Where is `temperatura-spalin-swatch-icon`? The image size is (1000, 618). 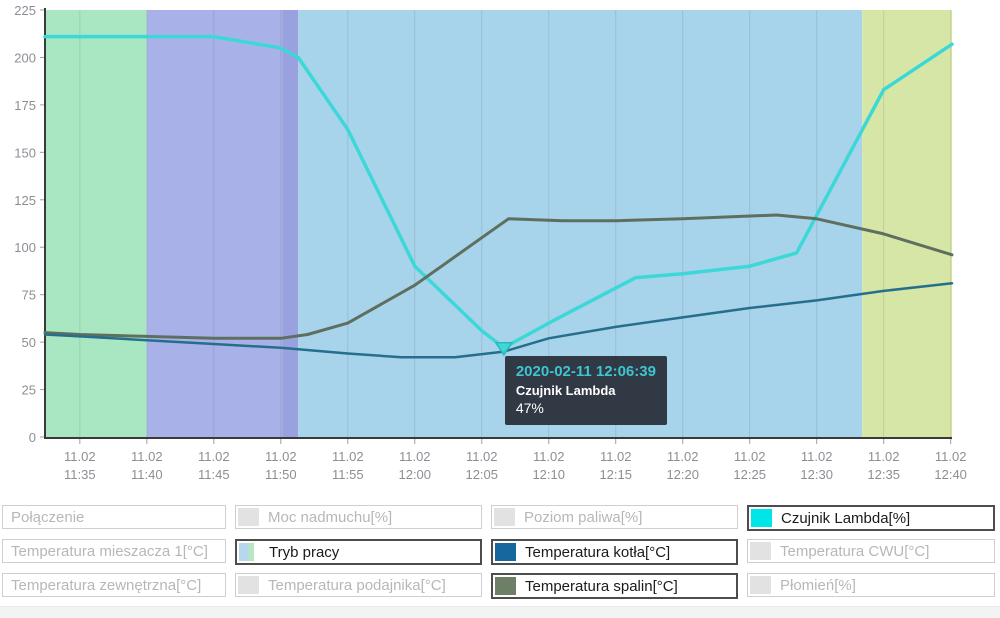
temperatura-spalin-swatch-icon is located at coordinates (505, 586).